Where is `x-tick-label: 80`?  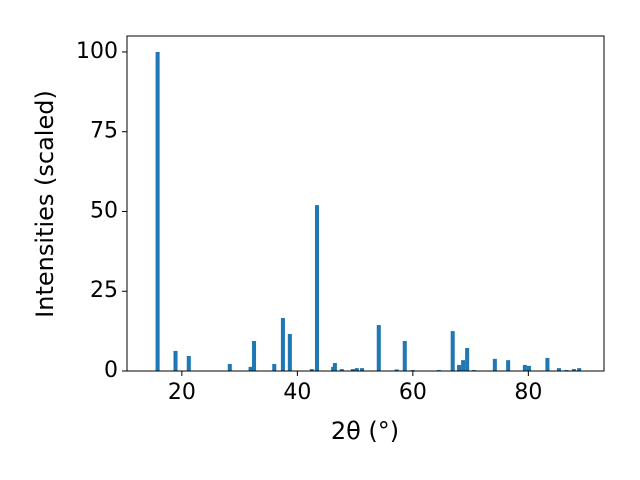 x-tick-label: 80 is located at coordinates (528, 392).